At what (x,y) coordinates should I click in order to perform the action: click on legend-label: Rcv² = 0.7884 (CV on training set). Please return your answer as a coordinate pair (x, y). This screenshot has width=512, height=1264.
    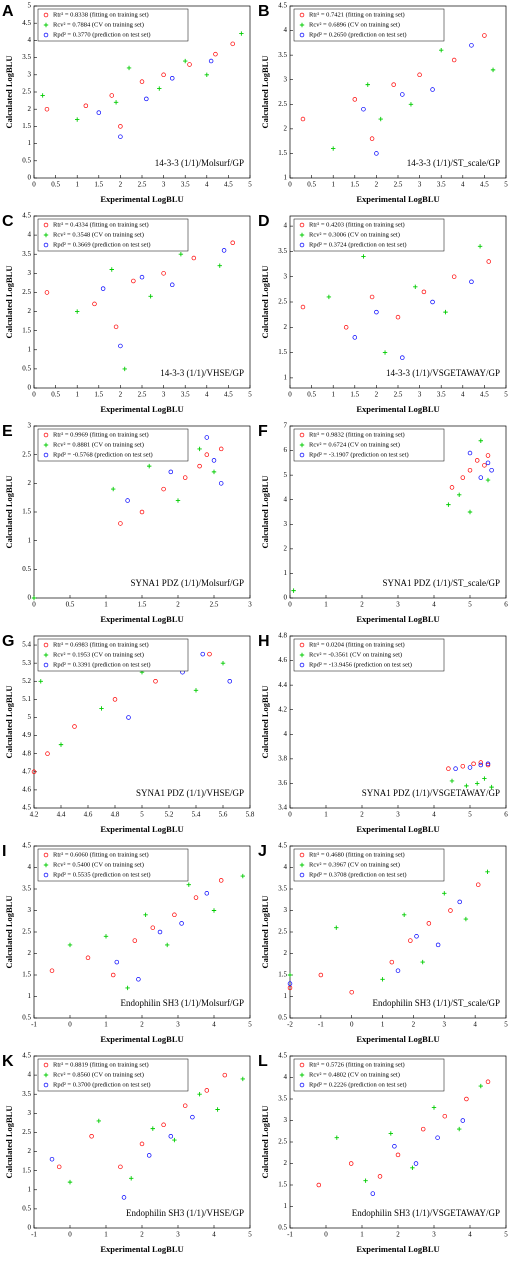
    Looking at the image, I should click on (98, 24).